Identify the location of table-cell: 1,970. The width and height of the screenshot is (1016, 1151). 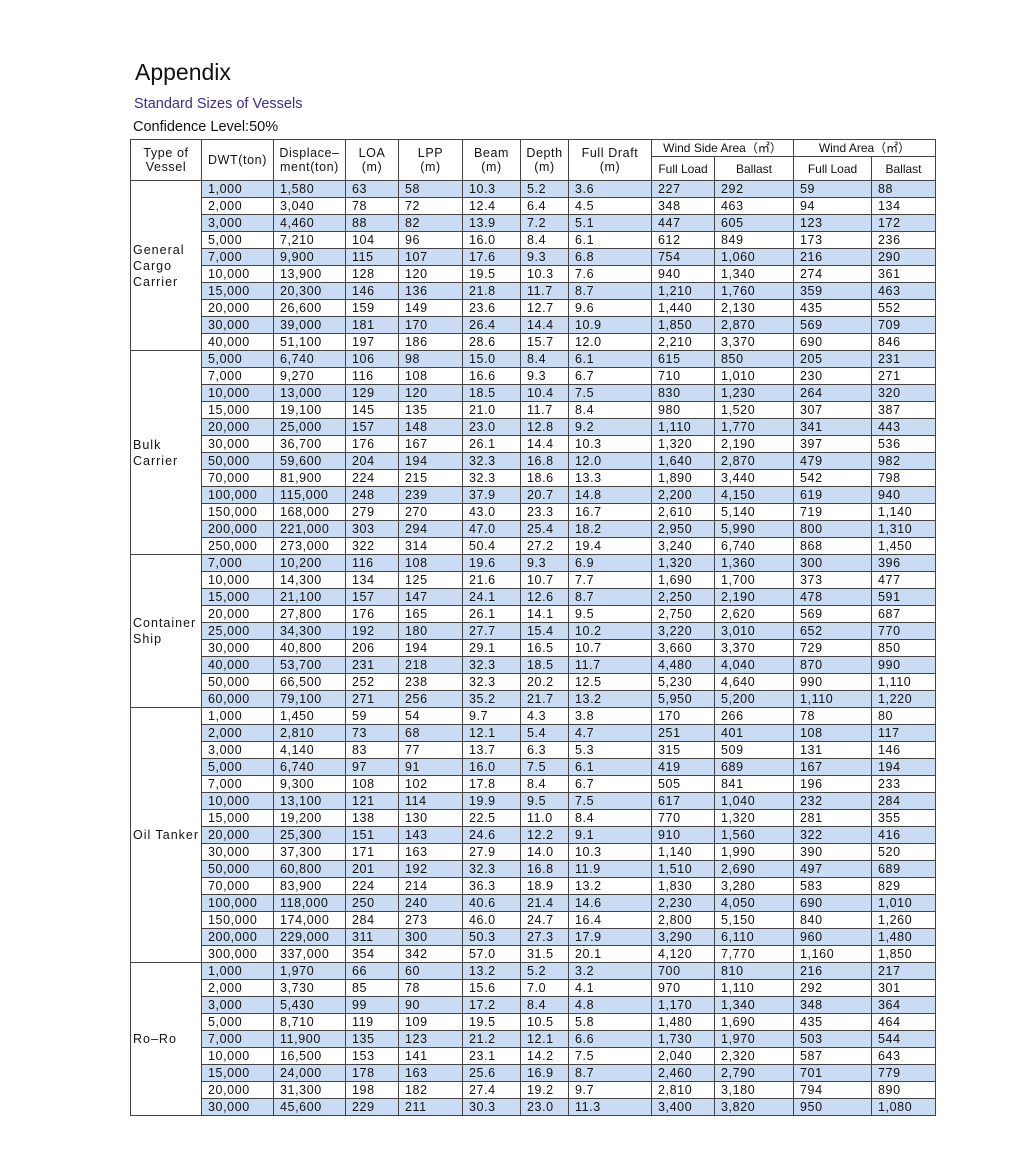
(309, 971).